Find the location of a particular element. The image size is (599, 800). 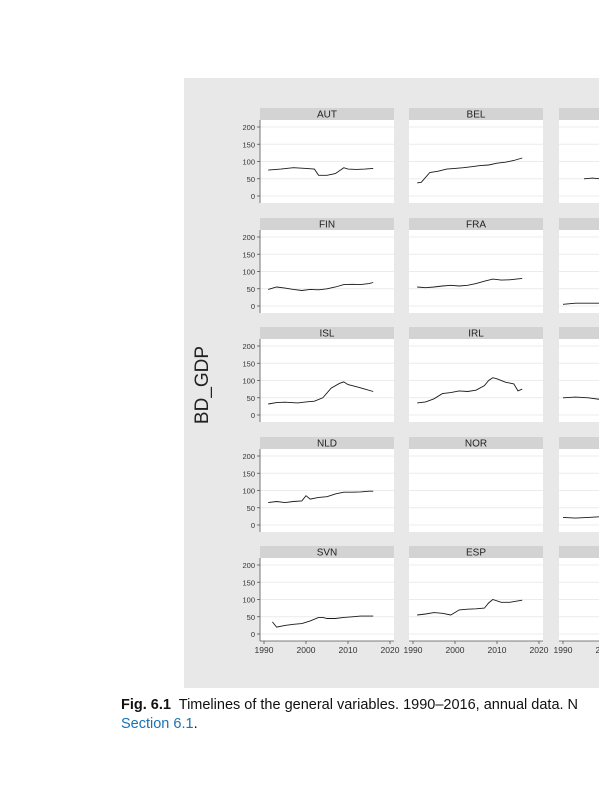

facet-nor: NOR is located at coordinates (476, 484).